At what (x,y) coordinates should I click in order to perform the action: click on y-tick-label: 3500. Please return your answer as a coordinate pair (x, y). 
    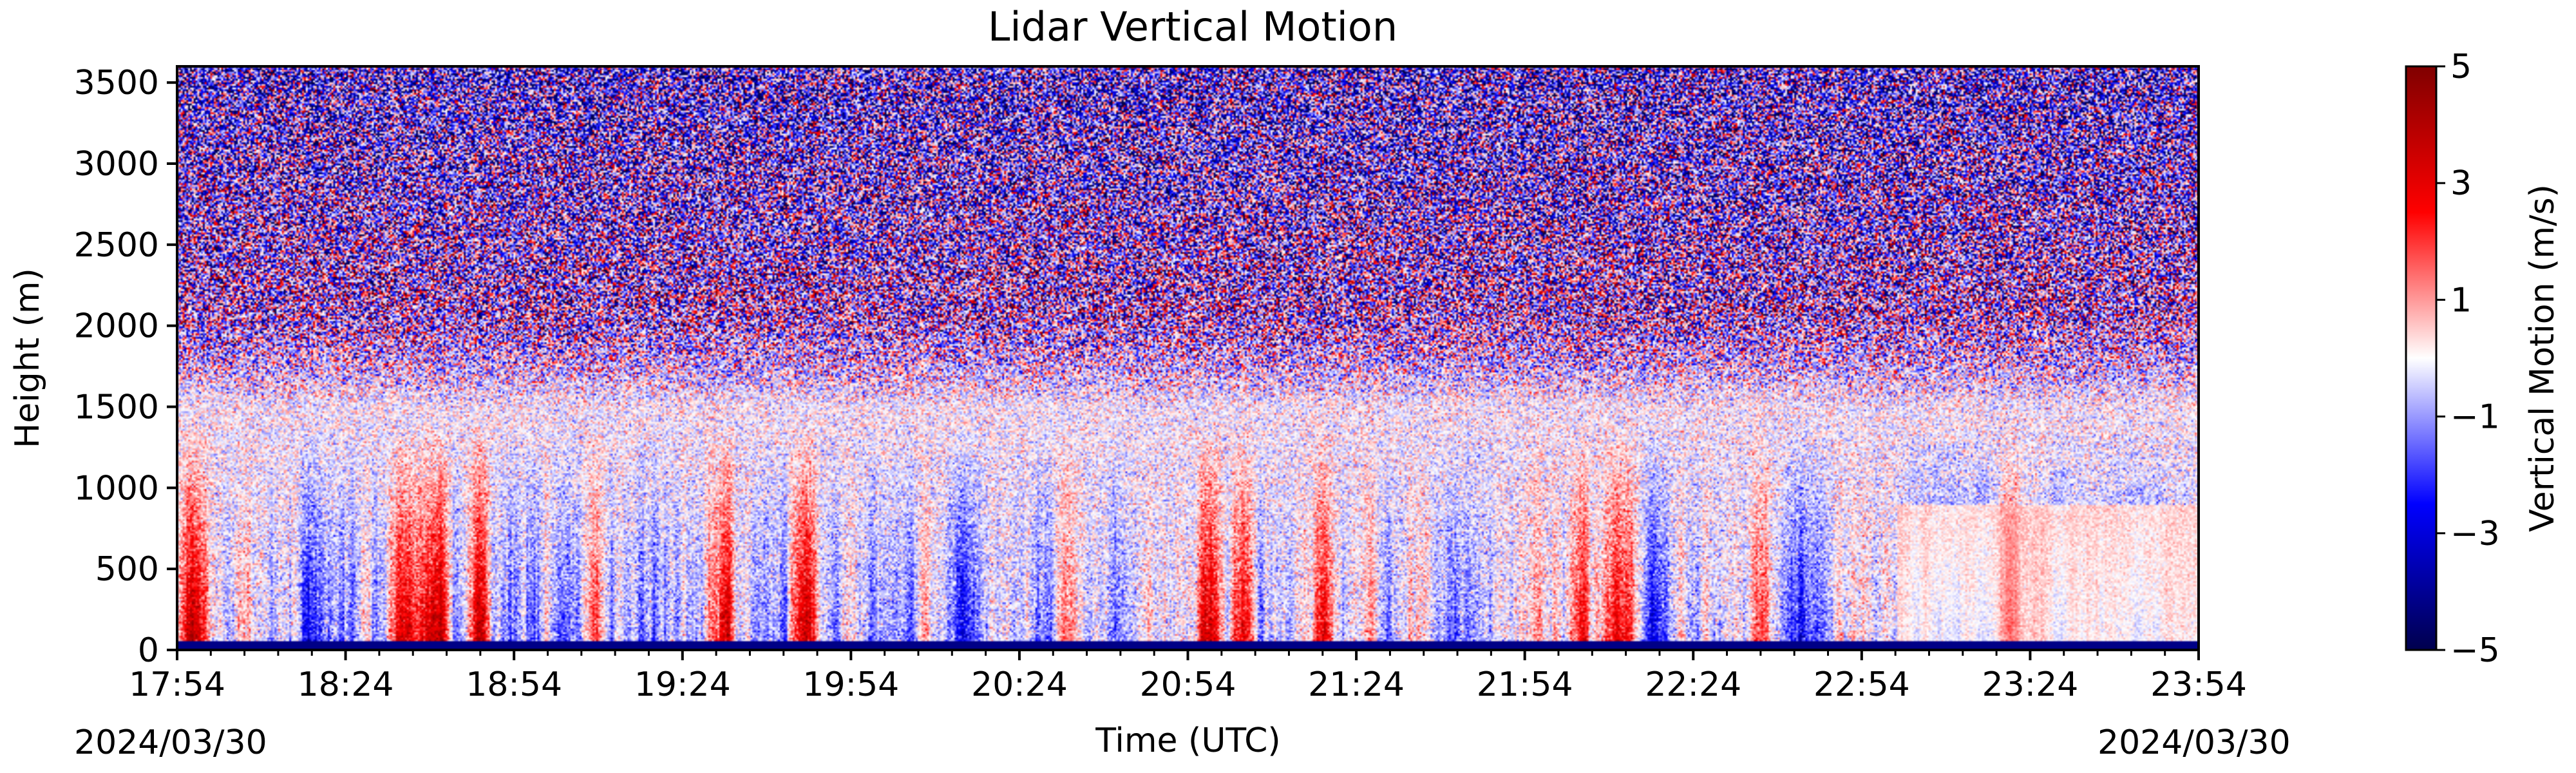
    Looking at the image, I should click on (116, 83).